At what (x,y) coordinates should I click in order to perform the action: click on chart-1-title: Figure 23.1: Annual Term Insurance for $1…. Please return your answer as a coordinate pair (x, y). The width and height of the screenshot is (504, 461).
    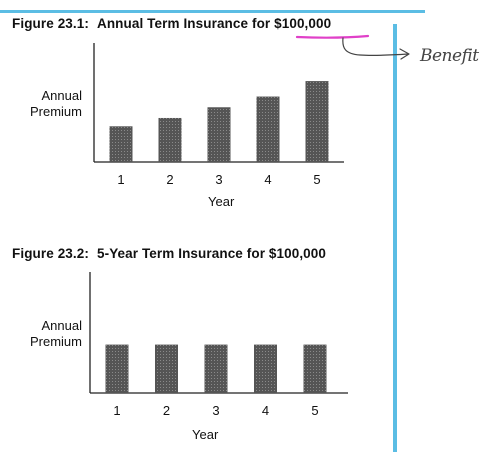
    Looking at the image, I should click on (171, 23).